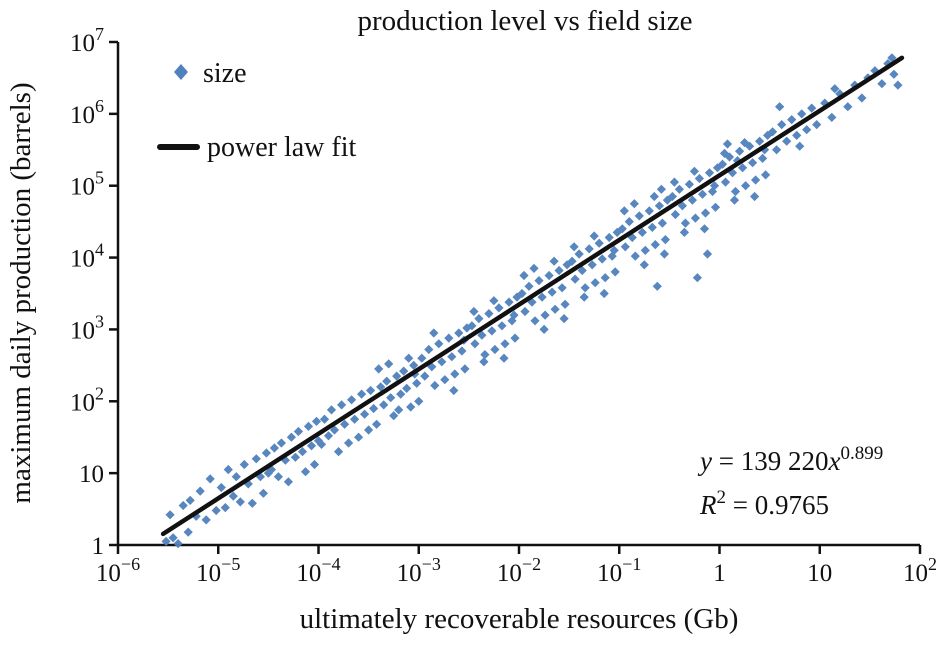  What do you see at coordinates (181, 72) in the screenshot?
I see `legend-diamond-marker` at bounding box center [181, 72].